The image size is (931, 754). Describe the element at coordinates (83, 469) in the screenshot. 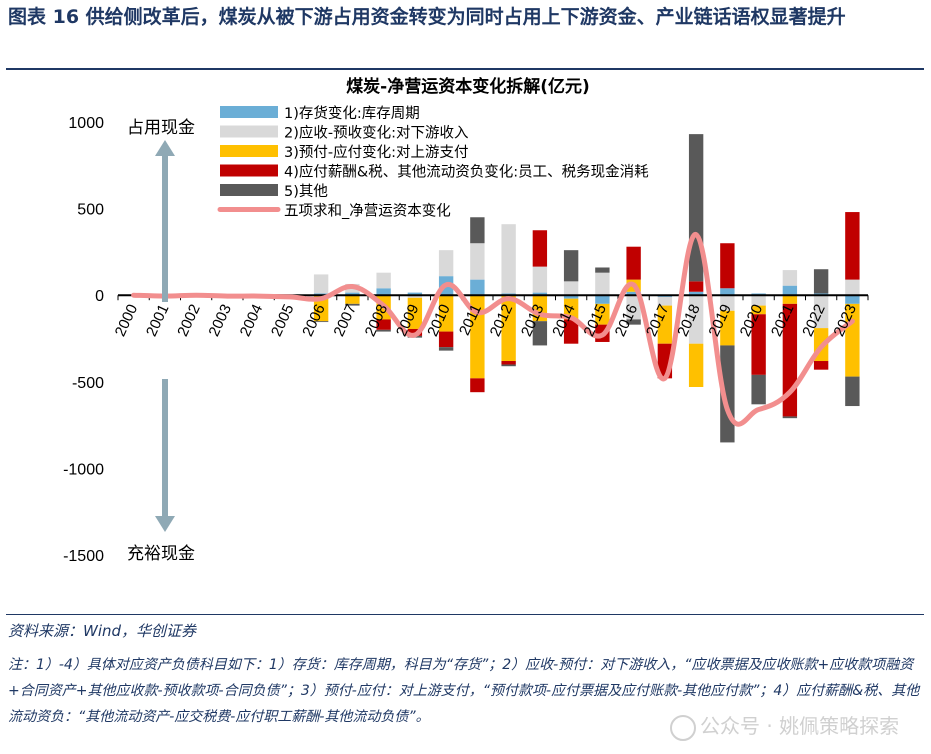

I see `y-tick-label: -1000` at that location.